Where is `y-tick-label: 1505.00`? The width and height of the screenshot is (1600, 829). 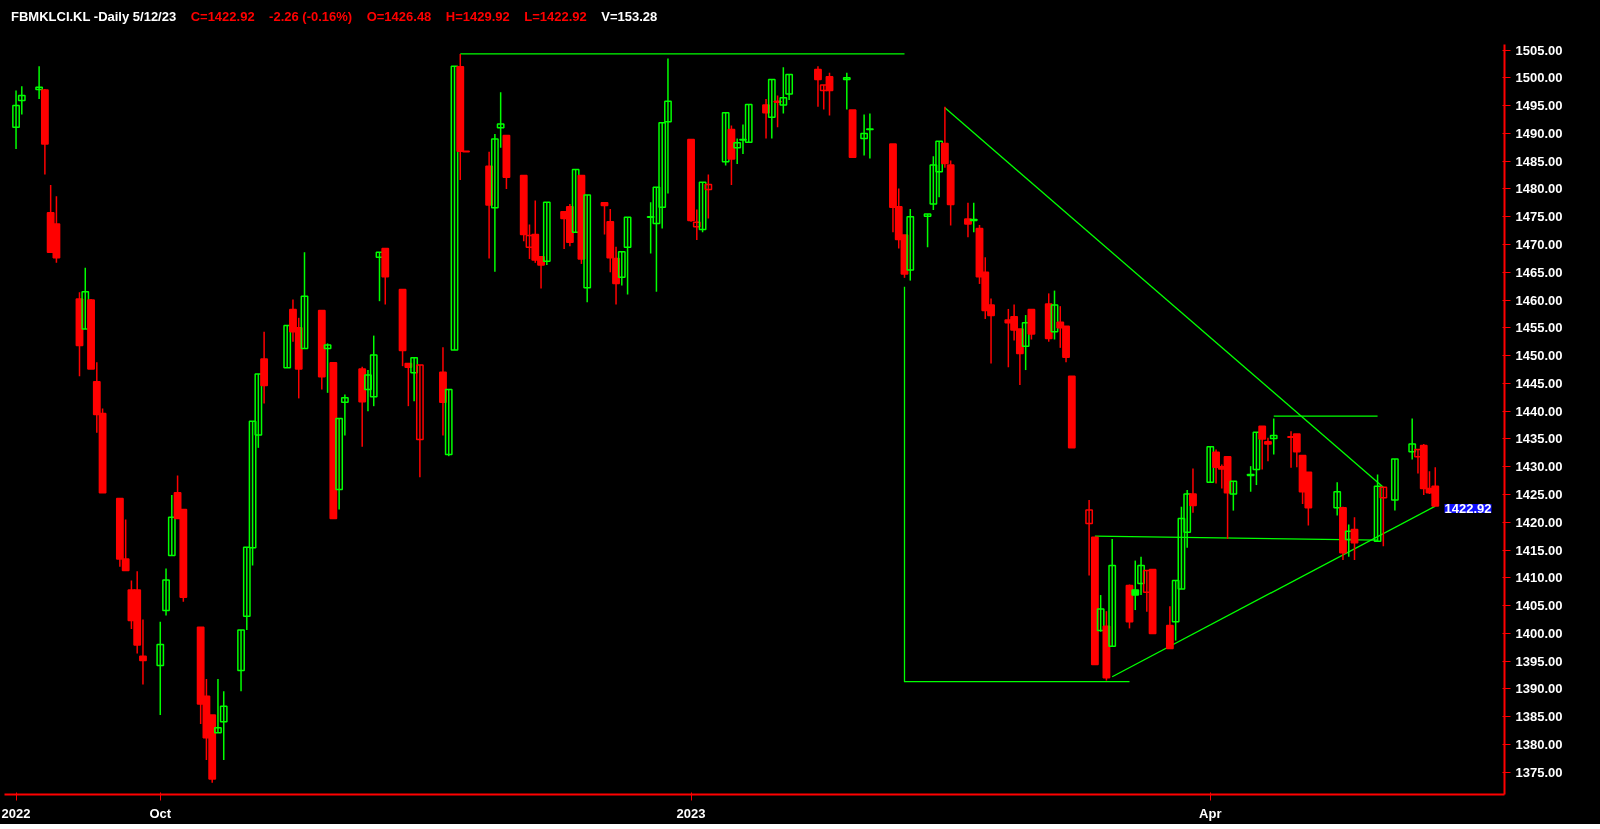 y-tick-label: 1505.00 is located at coordinates (1539, 50).